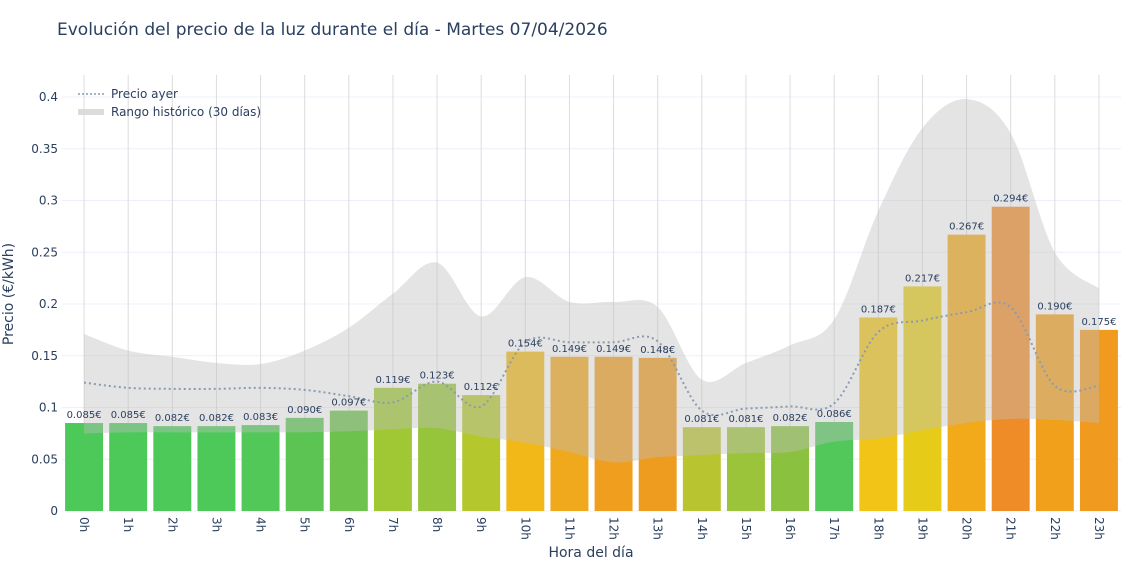  I want to click on x-tick-label: 5h, so click(305, 524).